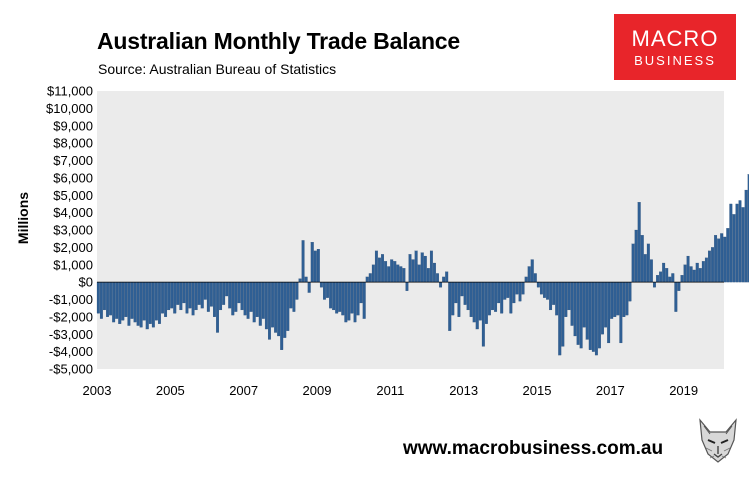  Describe the element at coordinates (390, 390) in the screenshot. I see `x-tick-label: 2011` at that location.